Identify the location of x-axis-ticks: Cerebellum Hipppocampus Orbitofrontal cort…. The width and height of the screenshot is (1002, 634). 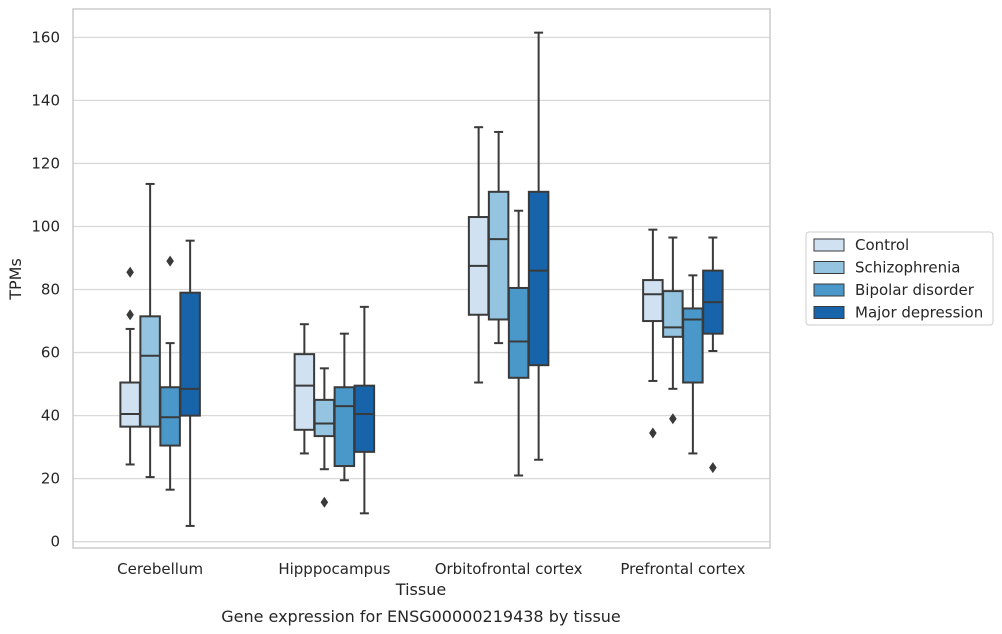
(431, 569).